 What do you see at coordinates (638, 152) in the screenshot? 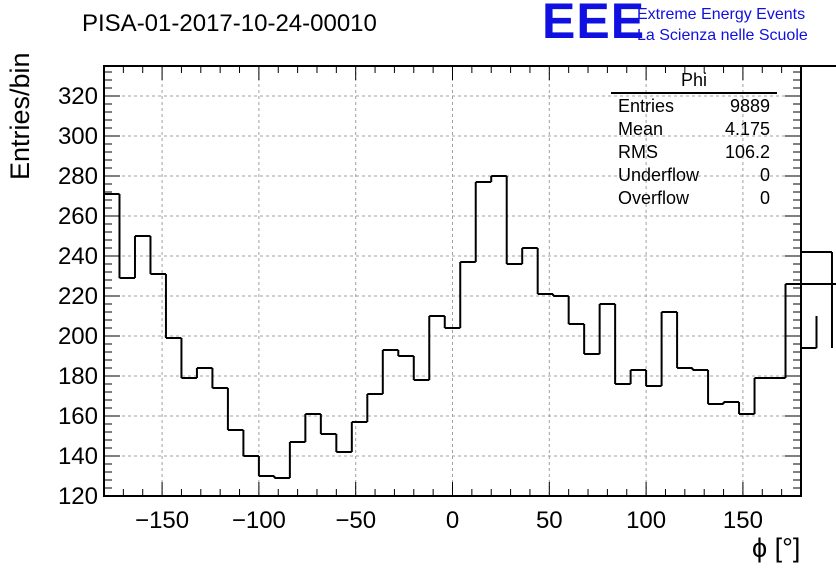
I see `stats-label: RMS` at bounding box center [638, 152].